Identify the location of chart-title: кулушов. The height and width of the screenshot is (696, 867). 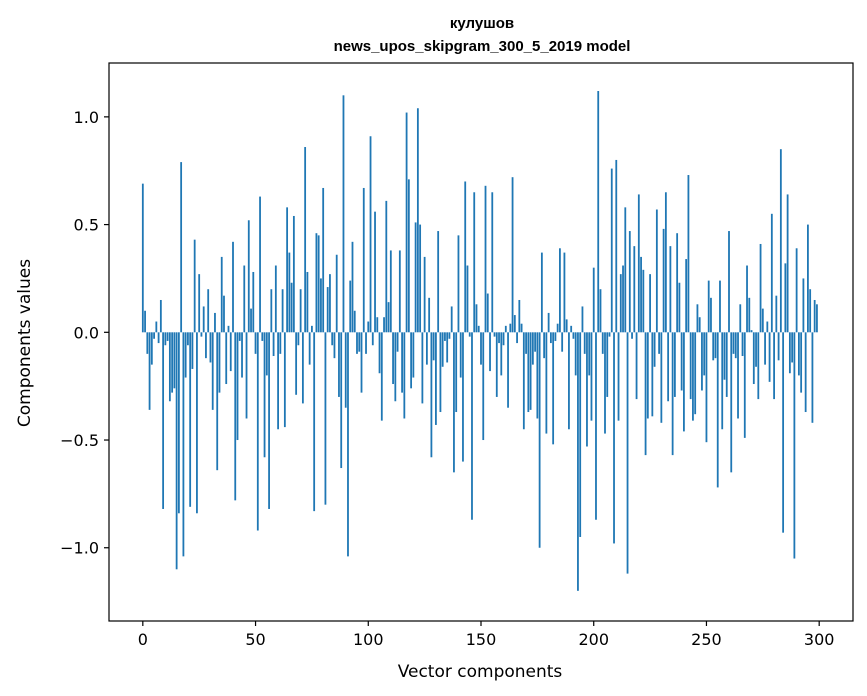
(482, 23).